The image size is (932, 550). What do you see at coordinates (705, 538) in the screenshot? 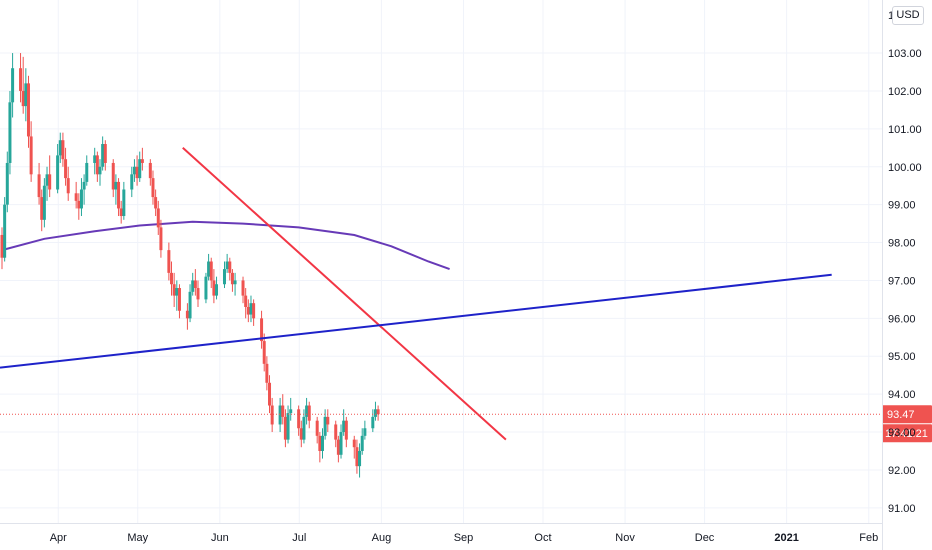
I see `x-tick-label: Dec` at bounding box center [705, 538].